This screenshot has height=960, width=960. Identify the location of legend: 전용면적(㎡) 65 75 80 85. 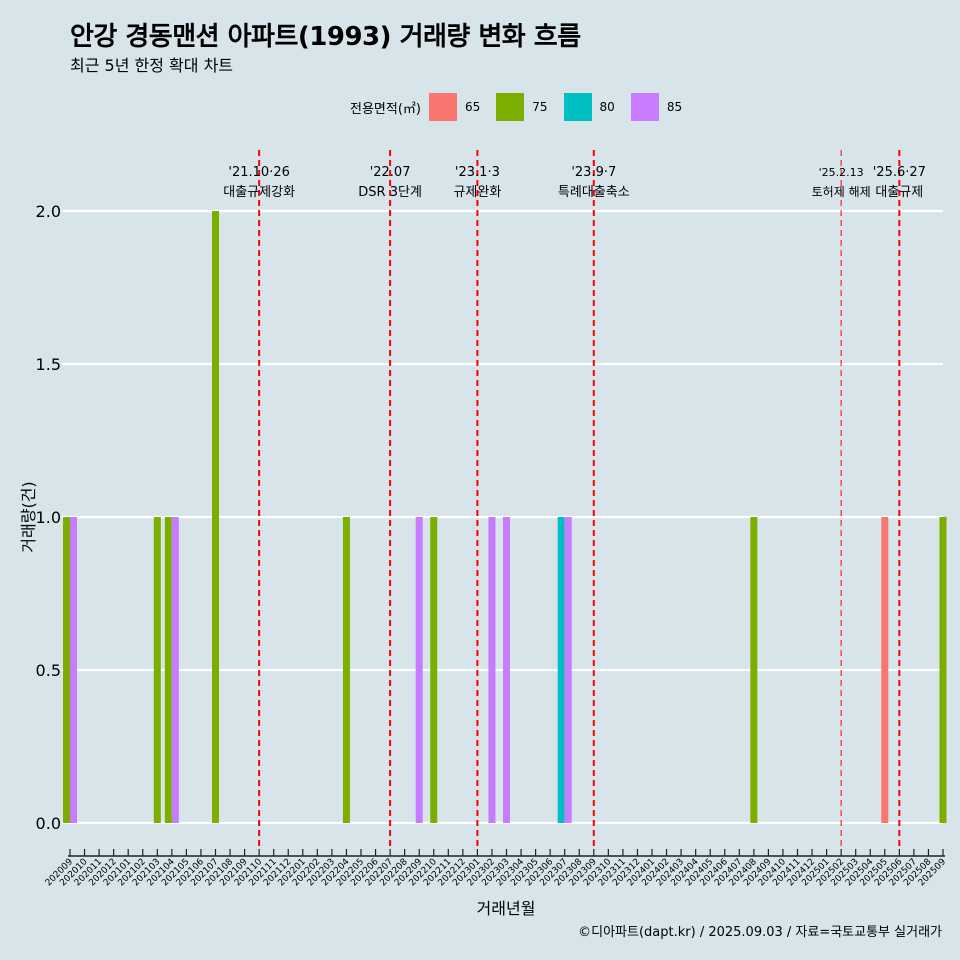
(524, 107).